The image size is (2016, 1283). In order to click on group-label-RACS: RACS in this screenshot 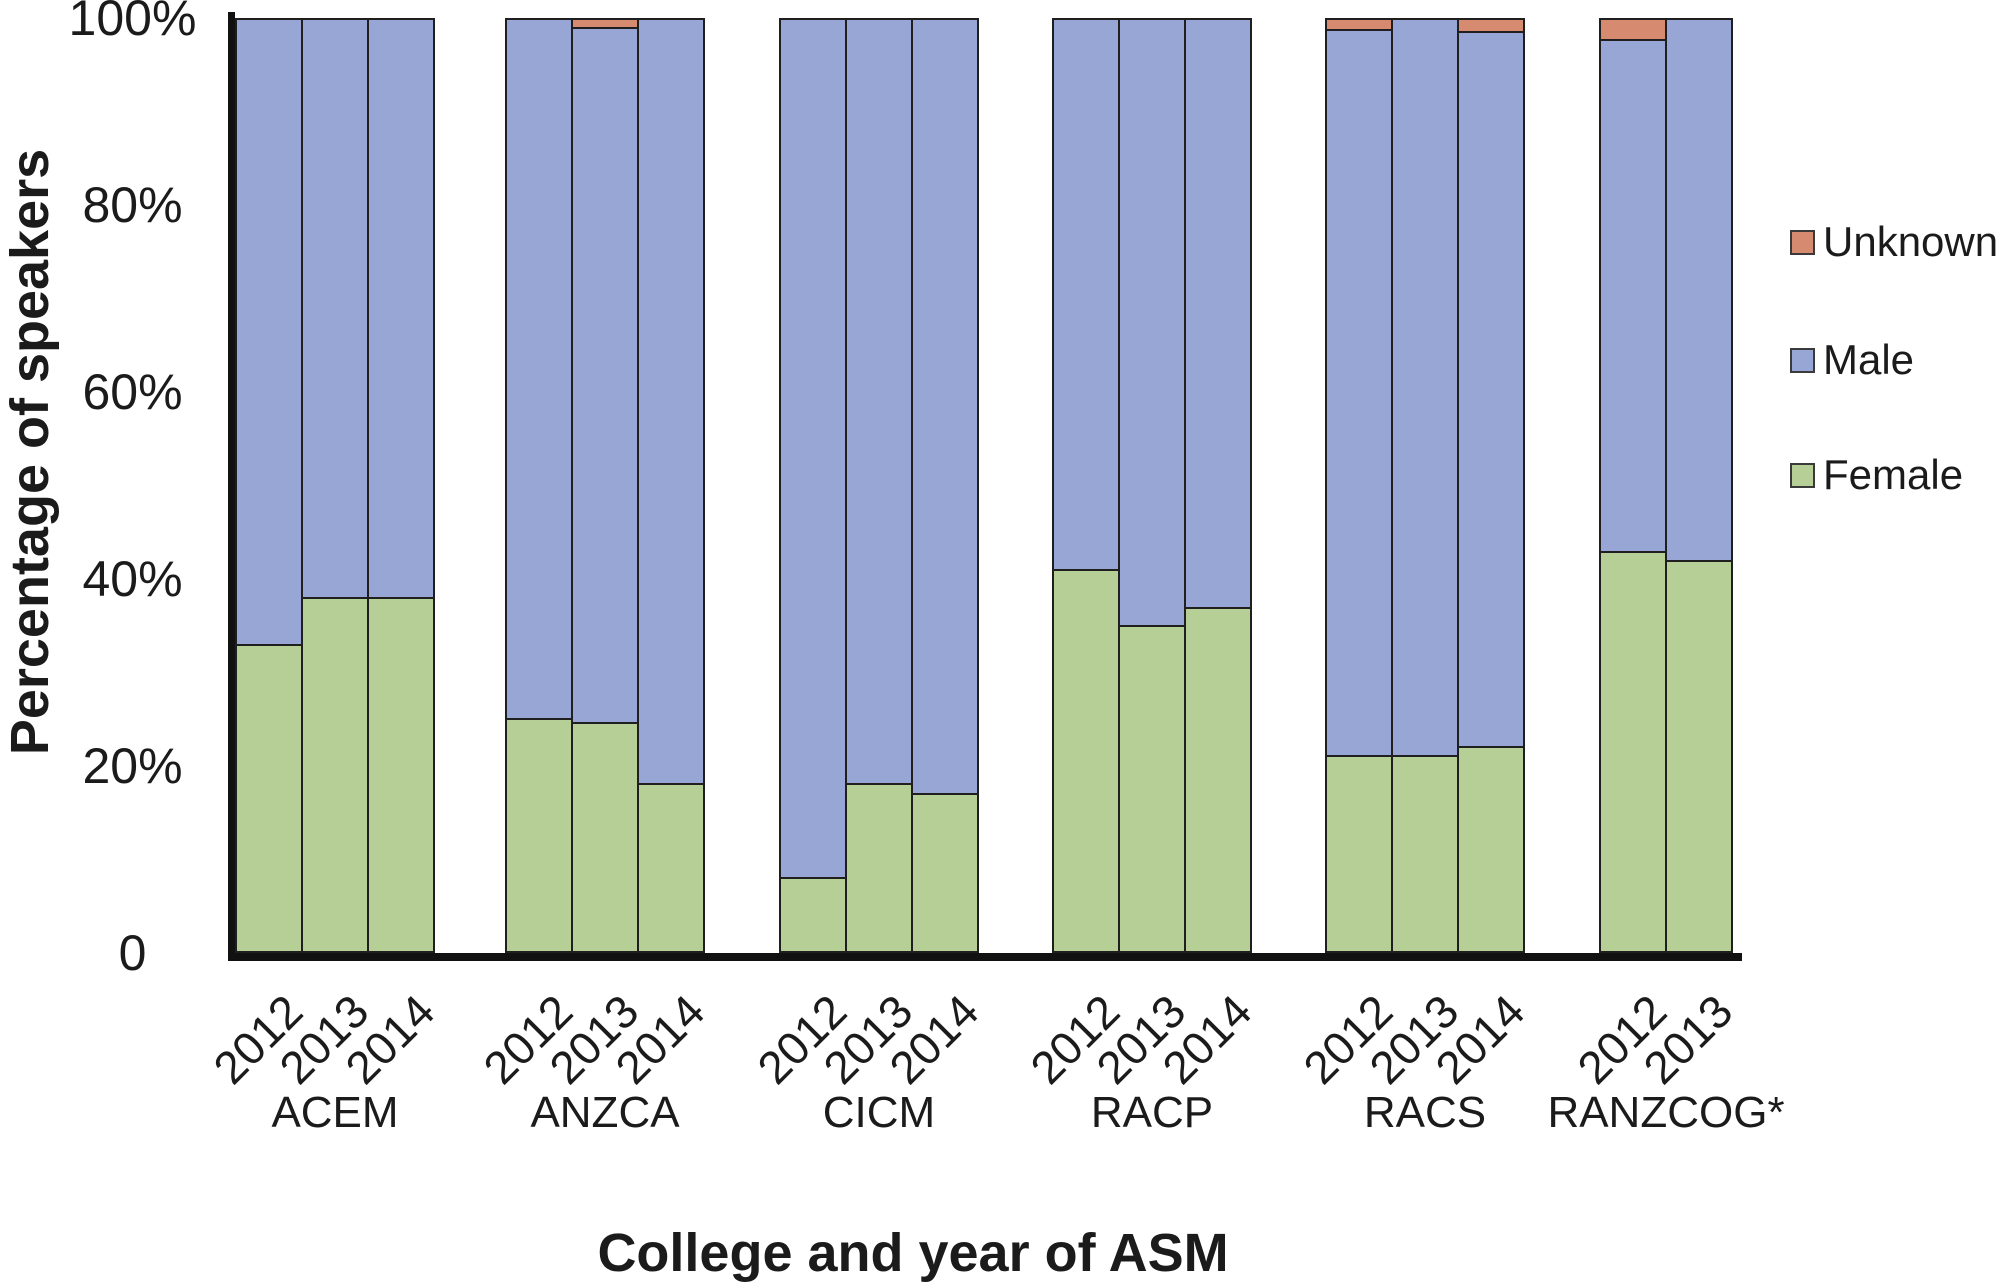, I will do `click(1425, 1112)`.